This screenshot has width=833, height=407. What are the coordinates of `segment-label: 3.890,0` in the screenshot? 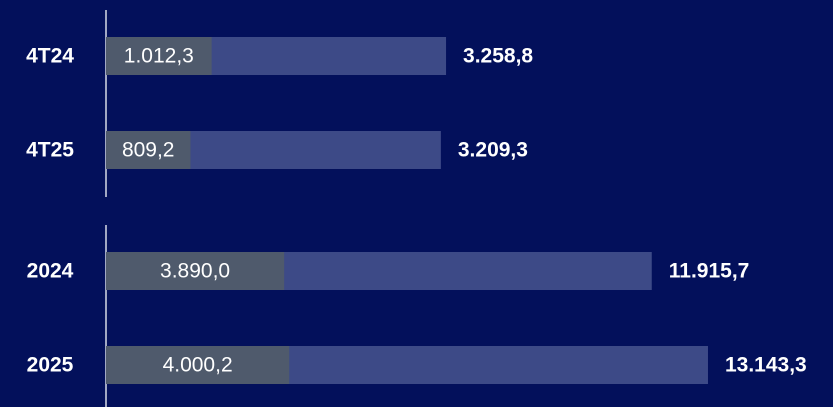 It's located at (195, 271).